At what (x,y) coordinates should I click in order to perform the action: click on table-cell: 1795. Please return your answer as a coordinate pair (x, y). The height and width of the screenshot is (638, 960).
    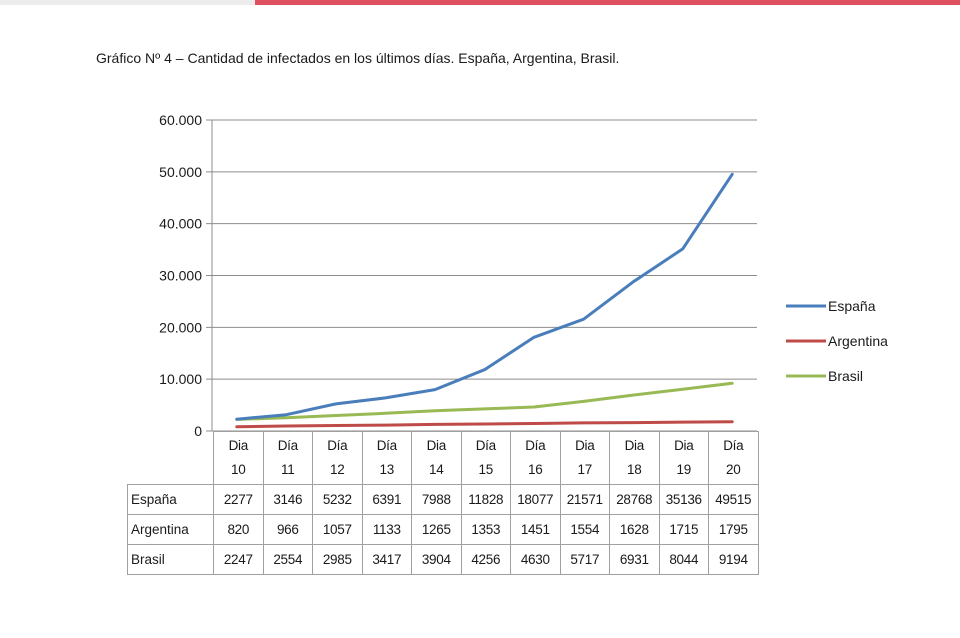
    Looking at the image, I should click on (733, 529).